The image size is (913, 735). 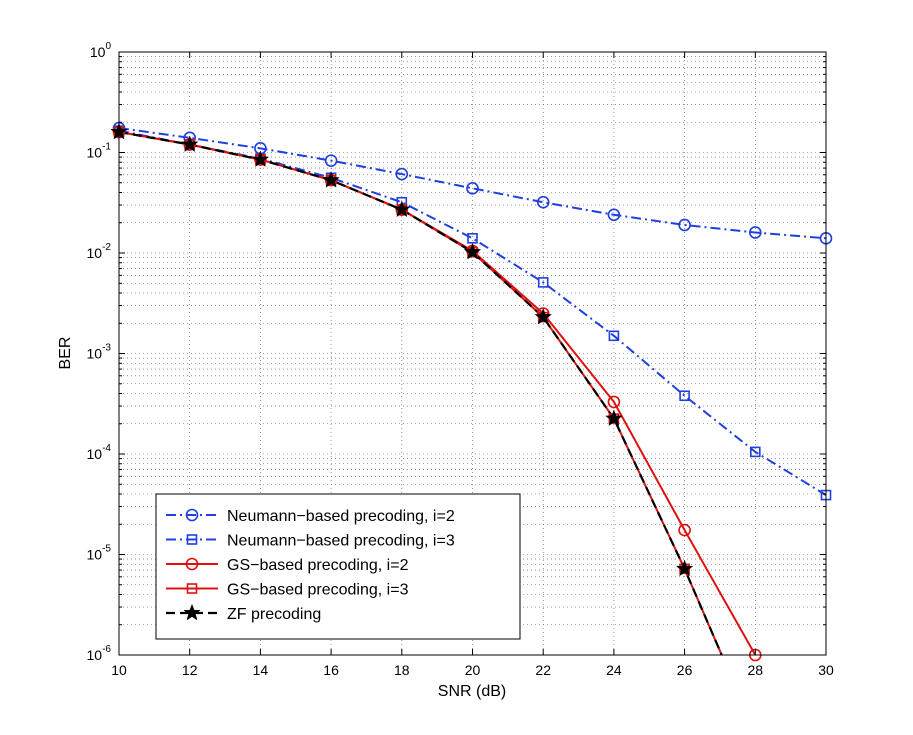 I want to click on y-tick-label: 10⁰, so click(x=101, y=50).